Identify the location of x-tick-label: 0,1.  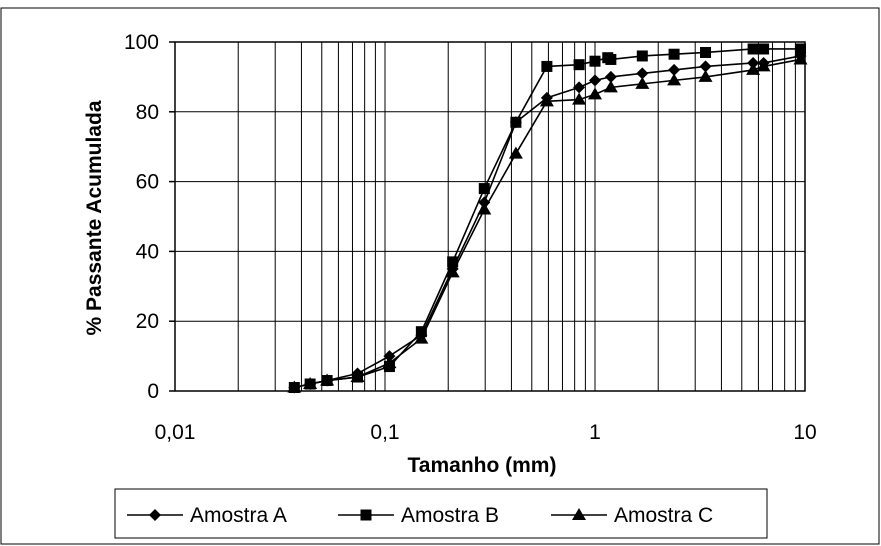
(384, 432).